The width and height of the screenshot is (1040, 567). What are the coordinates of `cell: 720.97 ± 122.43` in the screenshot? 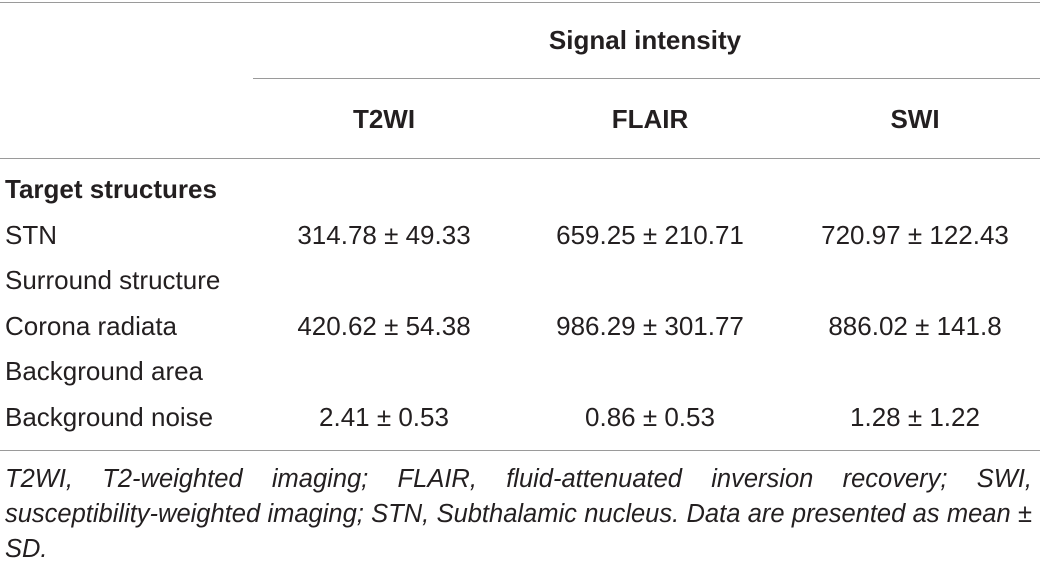 It's located at (915, 234).